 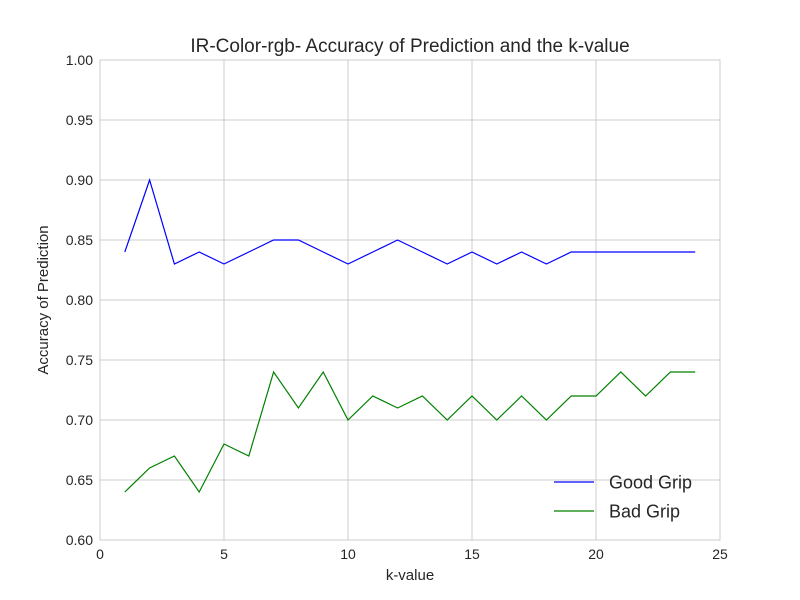 What do you see at coordinates (79, 480) in the screenshot?
I see `y-tick-label: 0.65` at bounding box center [79, 480].